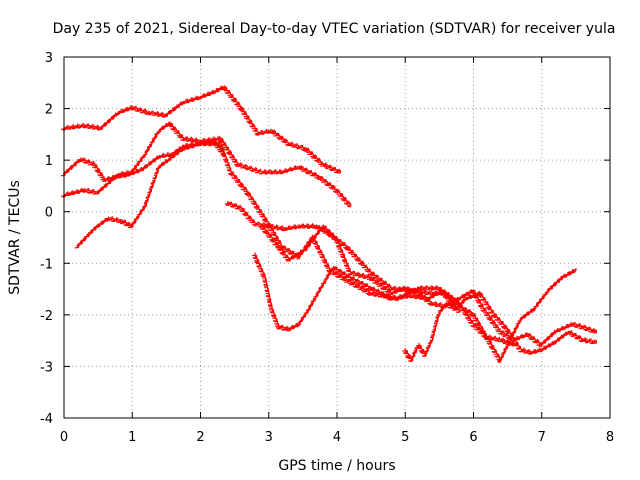 This screenshot has width=640, height=480. What do you see at coordinates (49, 213) in the screenshot?
I see `y-tick-label: 0` at bounding box center [49, 213].